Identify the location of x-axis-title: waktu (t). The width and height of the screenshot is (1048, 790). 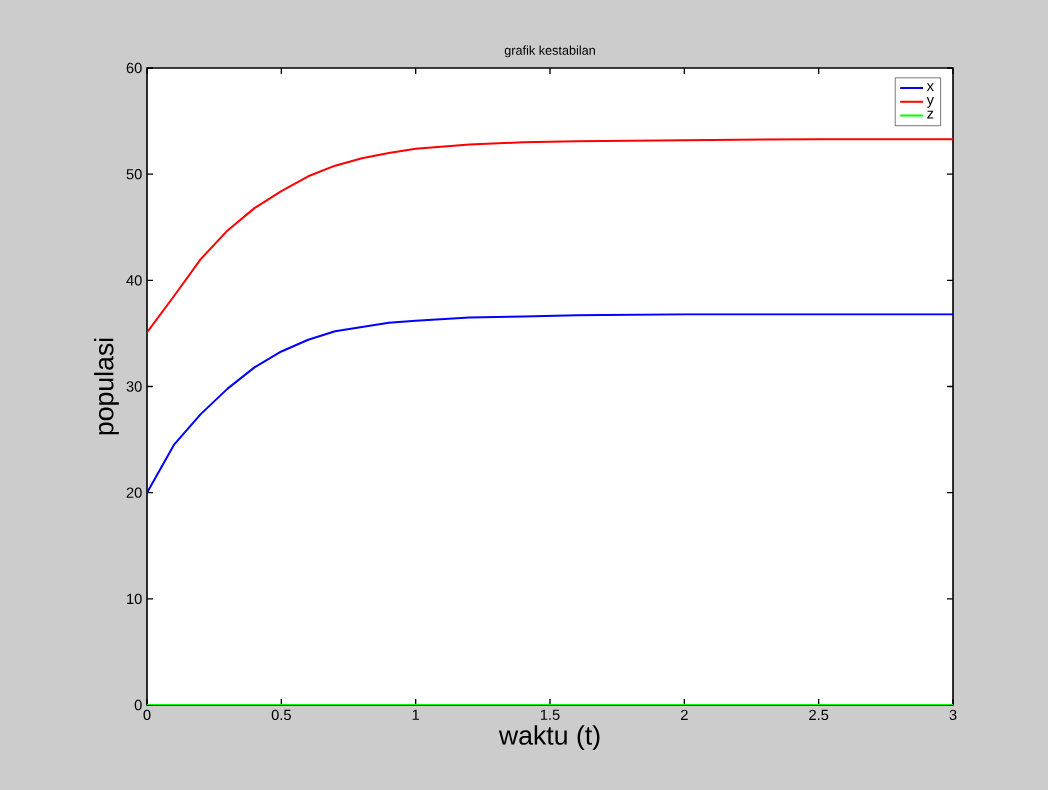
(549, 738).